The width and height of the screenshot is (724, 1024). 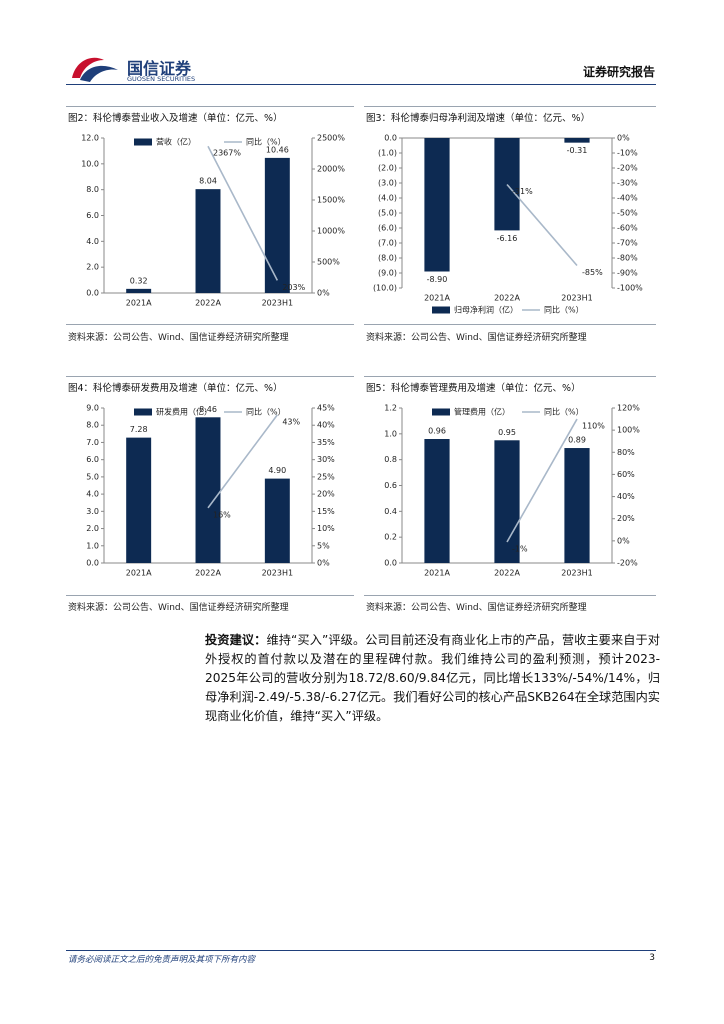 What do you see at coordinates (326, 459) in the screenshot?
I see `y2-tick-label: 30%` at bounding box center [326, 459].